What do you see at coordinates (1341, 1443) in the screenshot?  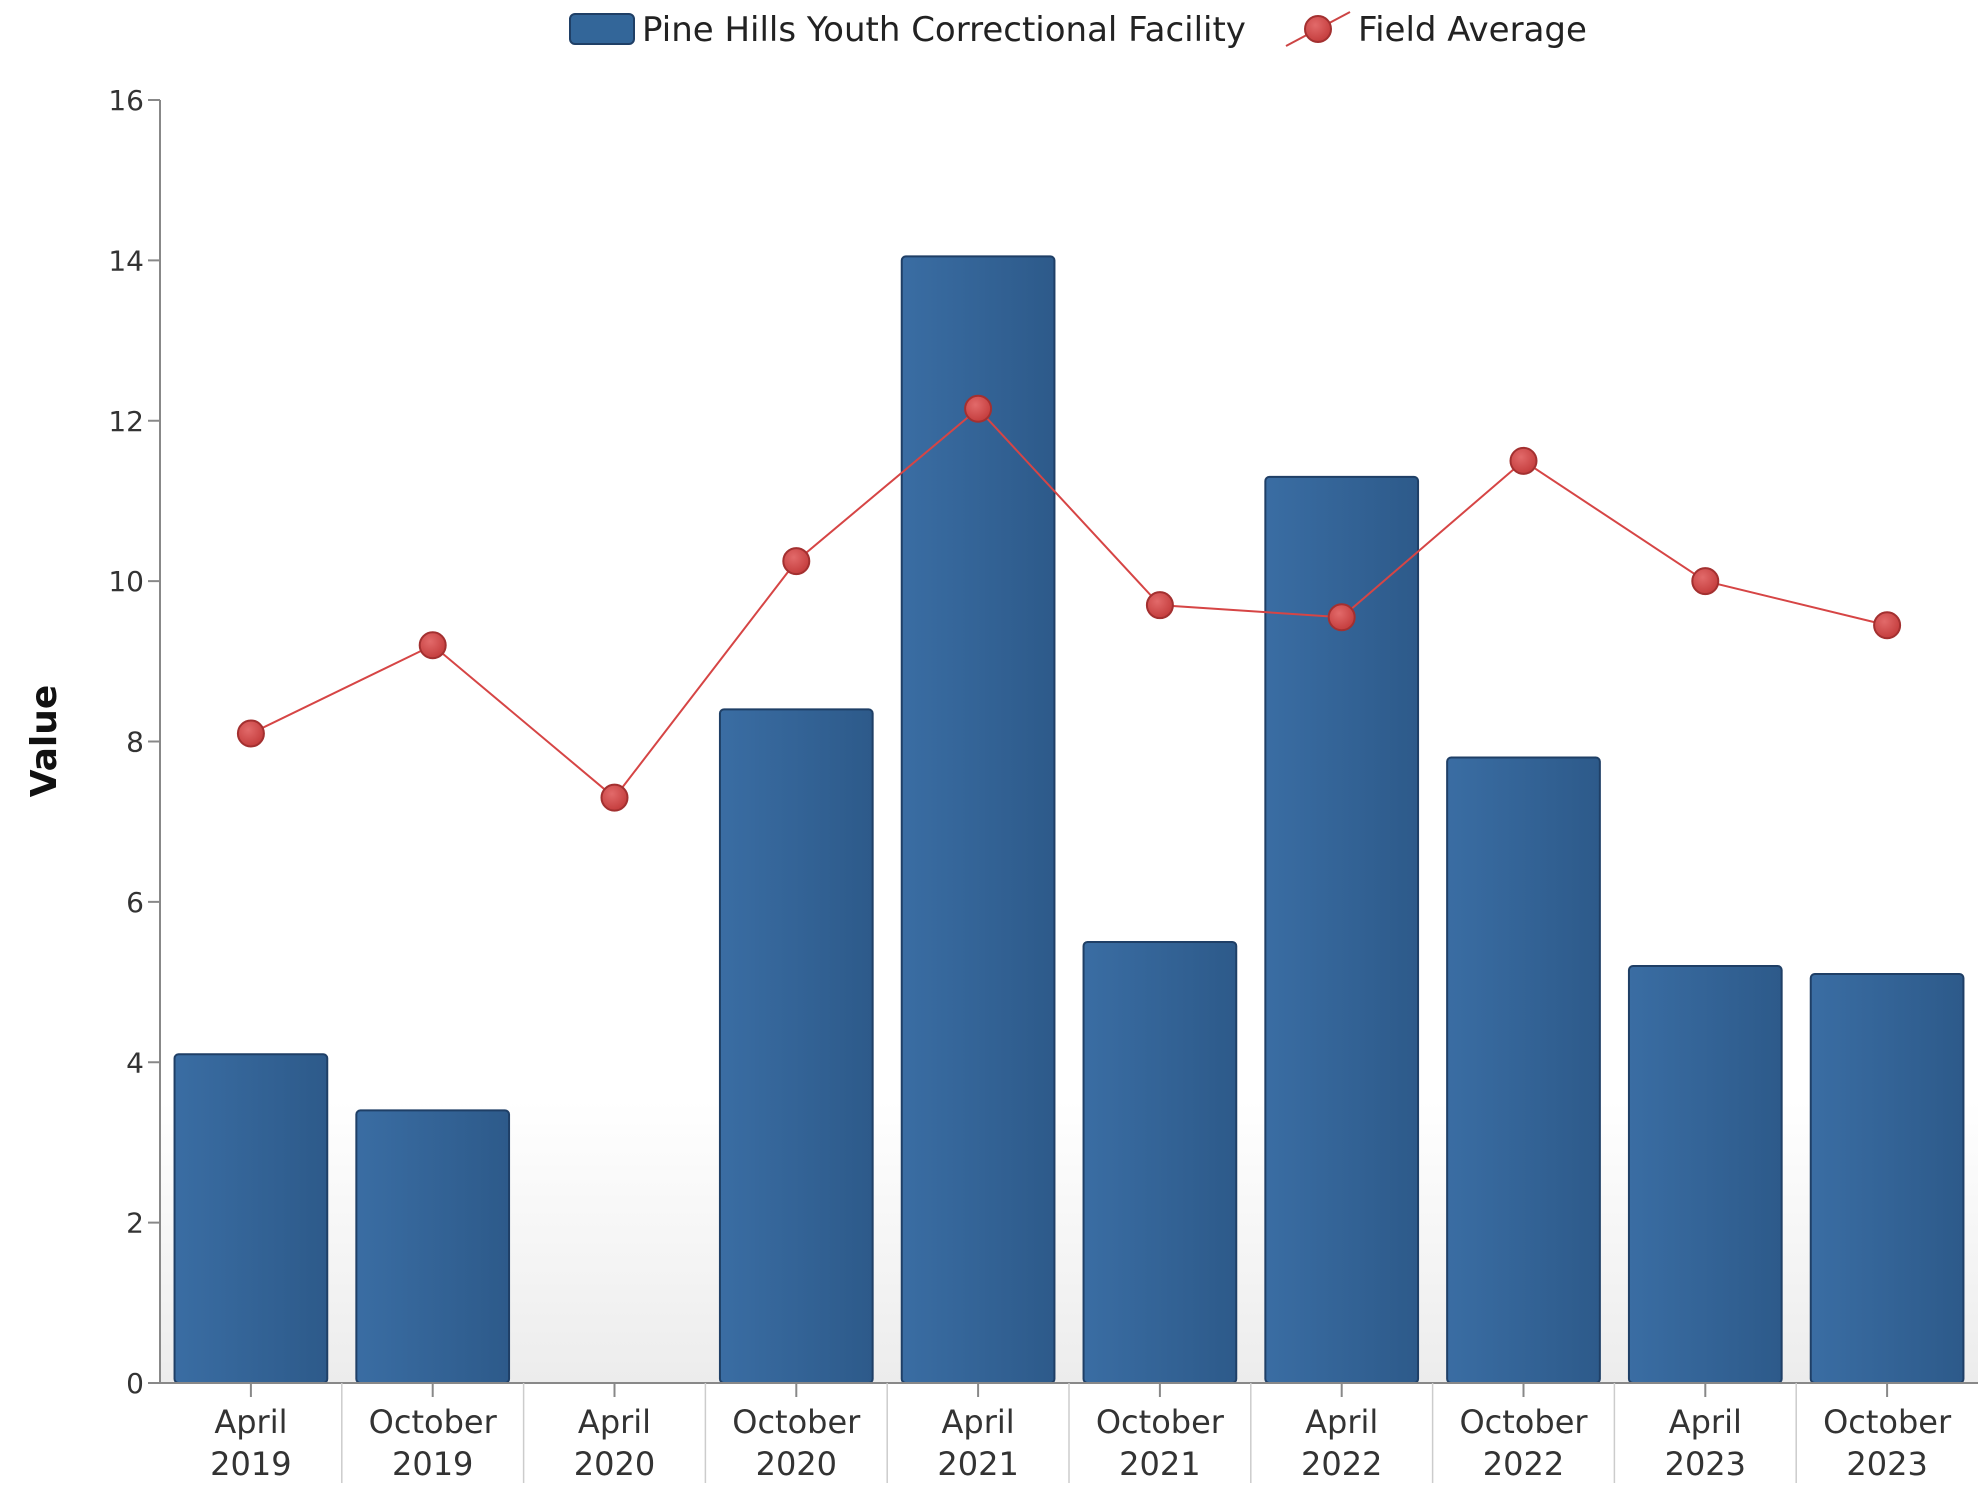 I see `x-tick-label: April 2022` at bounding box center [1341, 1443].